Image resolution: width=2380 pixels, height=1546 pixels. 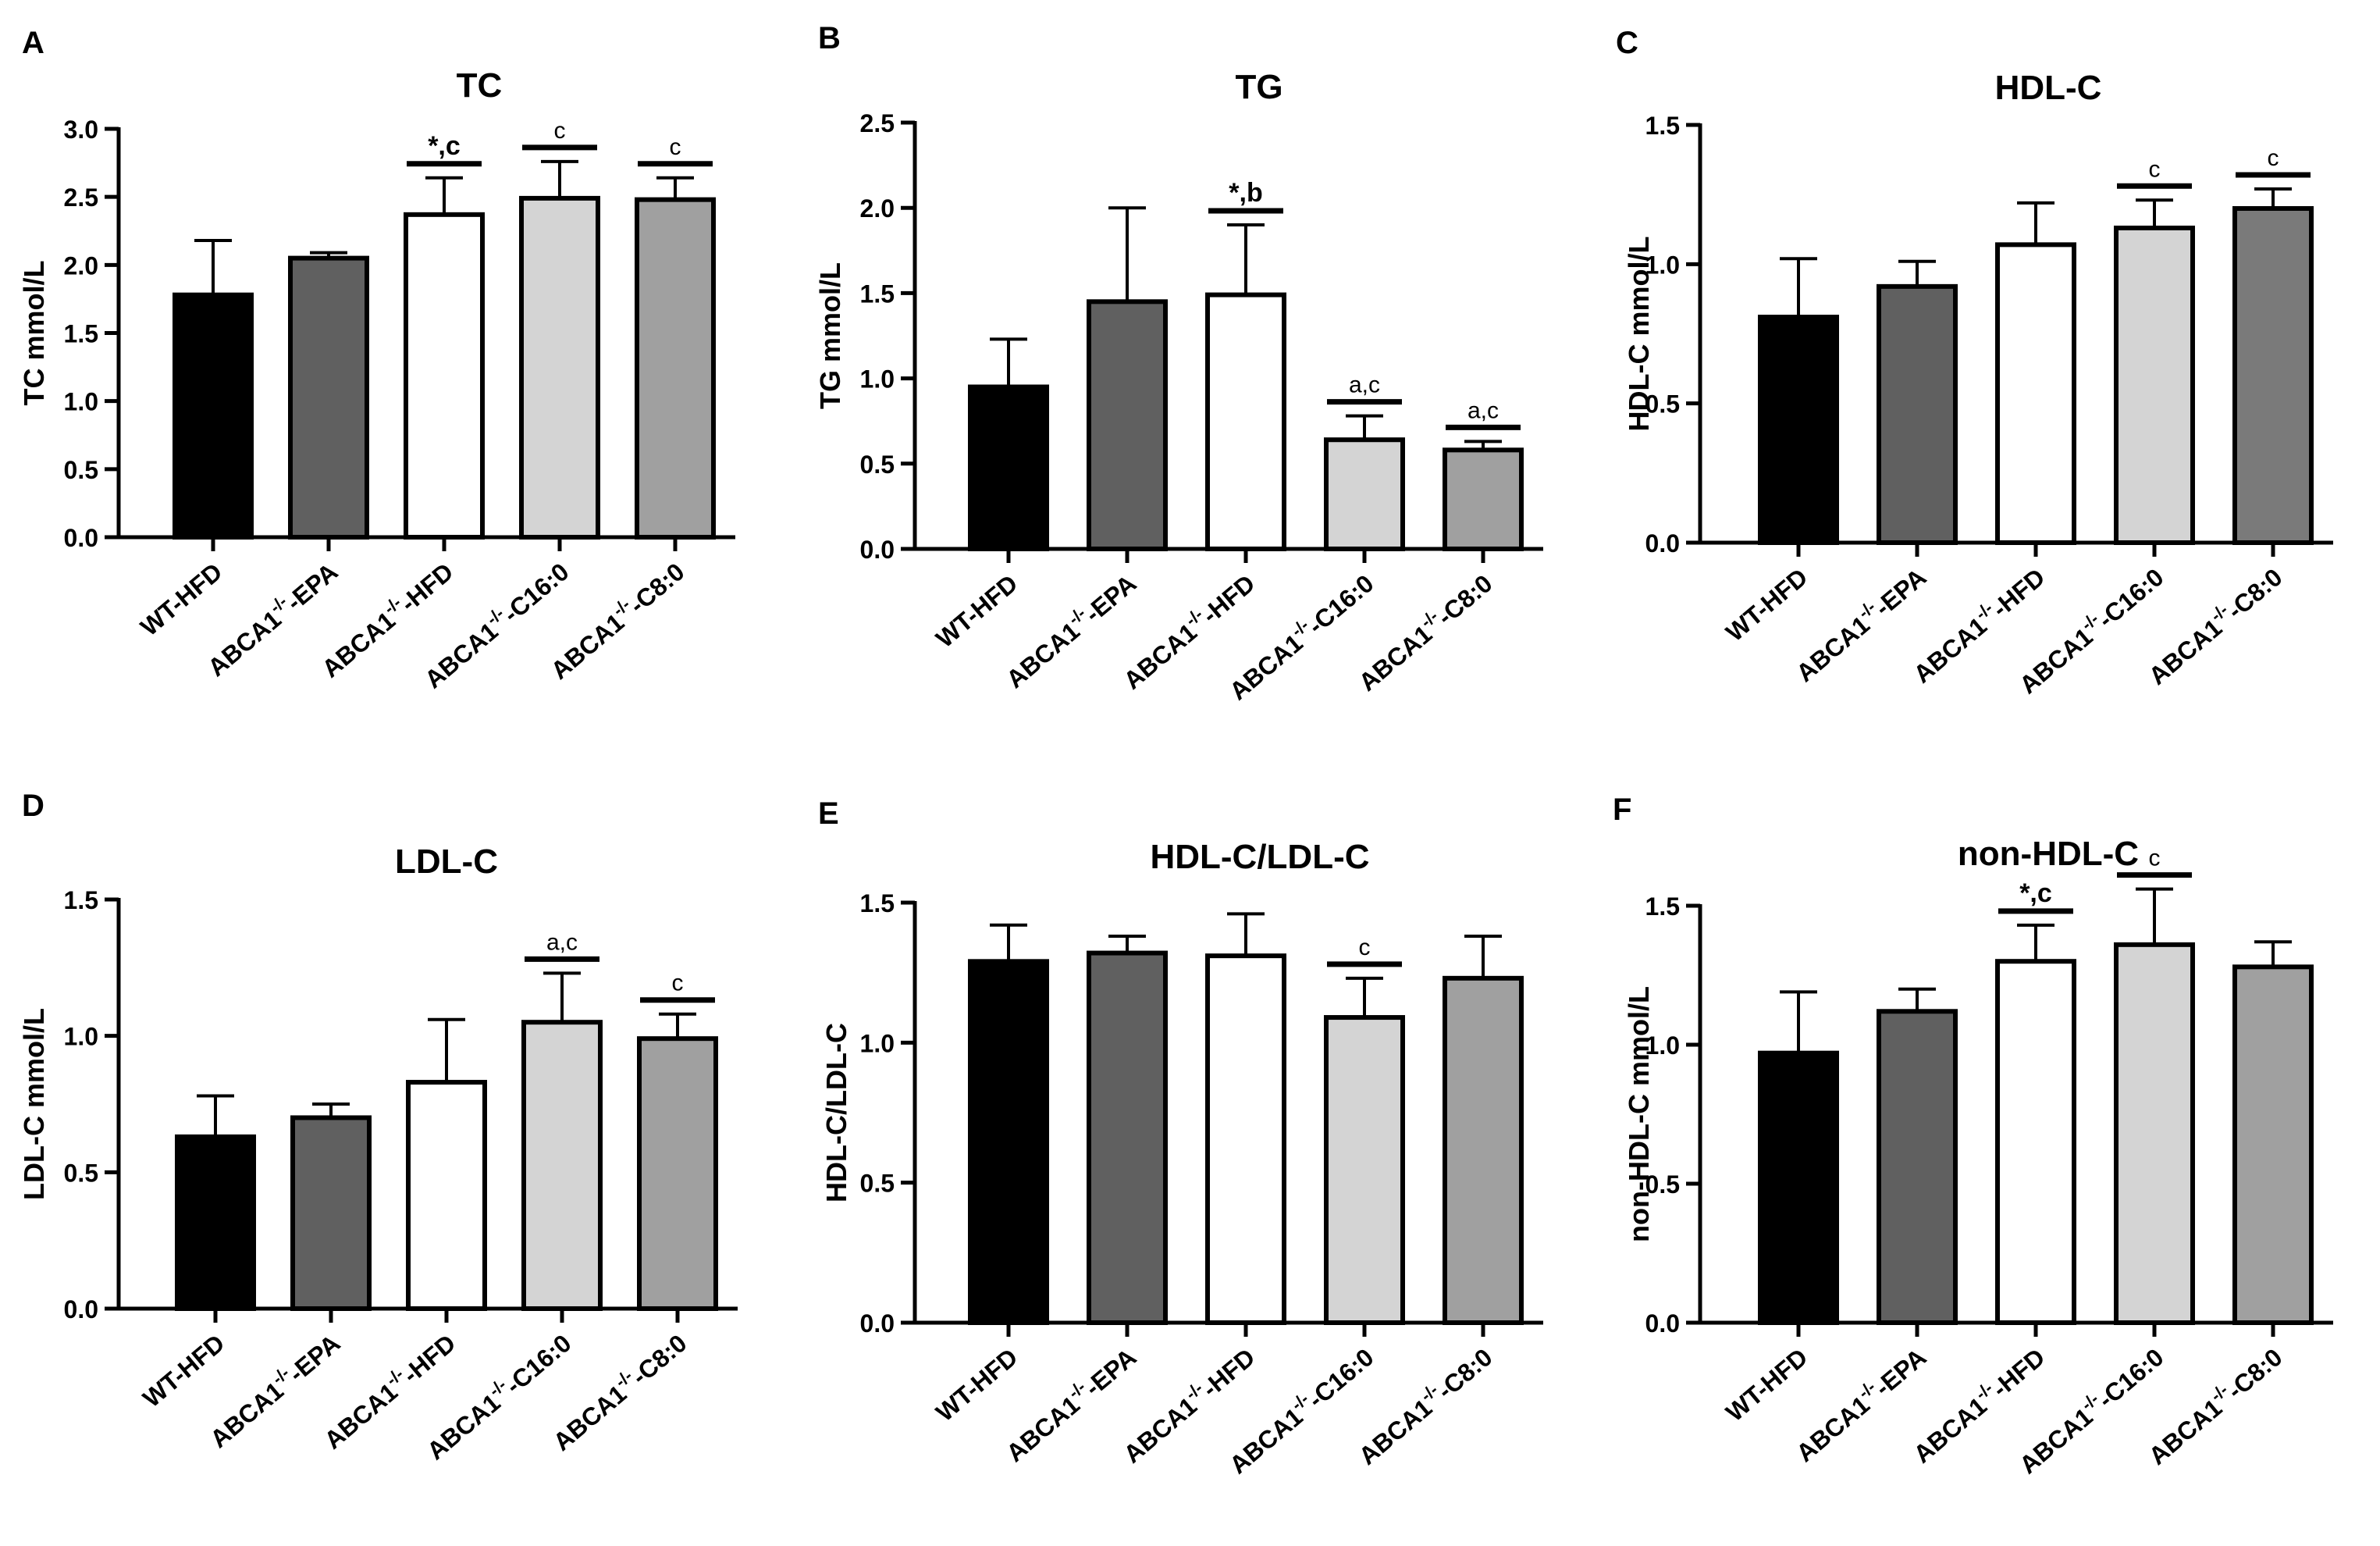 I want to click on y-axis-label: non-HDL-C mmol/L, so click(x=1639, y=1114).